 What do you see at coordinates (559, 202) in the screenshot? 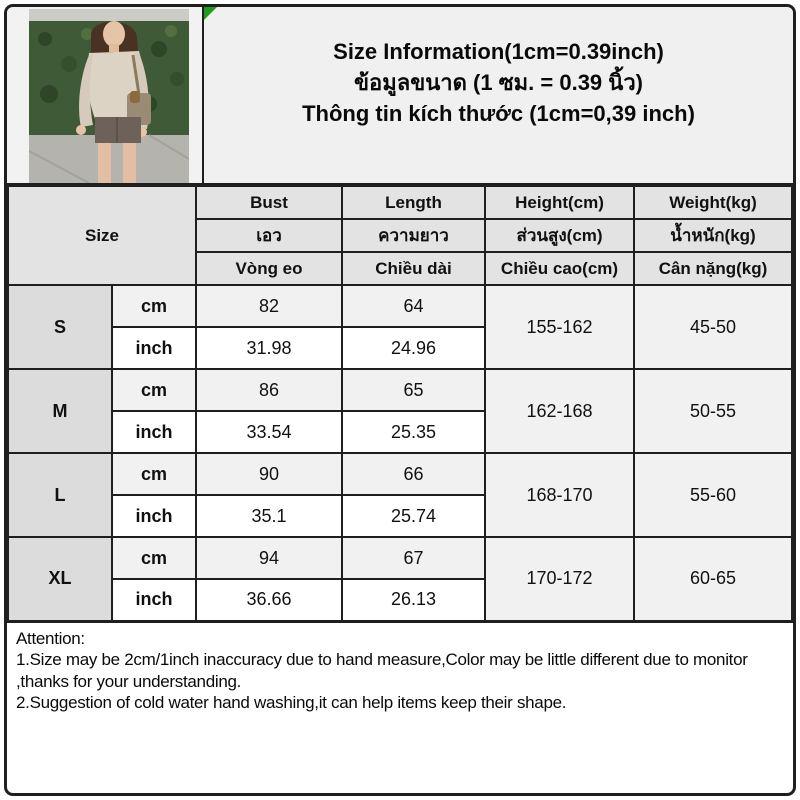
I see `col-height-en: Height(cm)` at bounding box center [559, 202].